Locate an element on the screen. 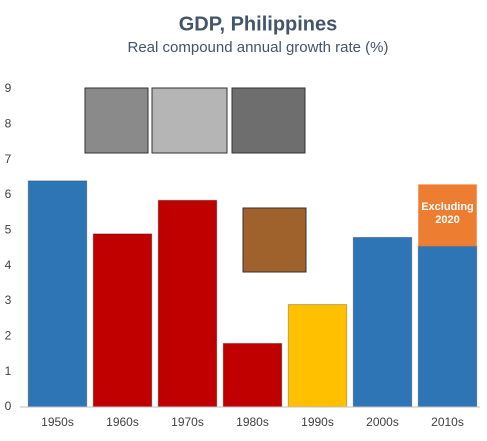 The height and width of the screenshot is (441, 487). x-tick-label: 2010s is located at coordinates (447, 422).